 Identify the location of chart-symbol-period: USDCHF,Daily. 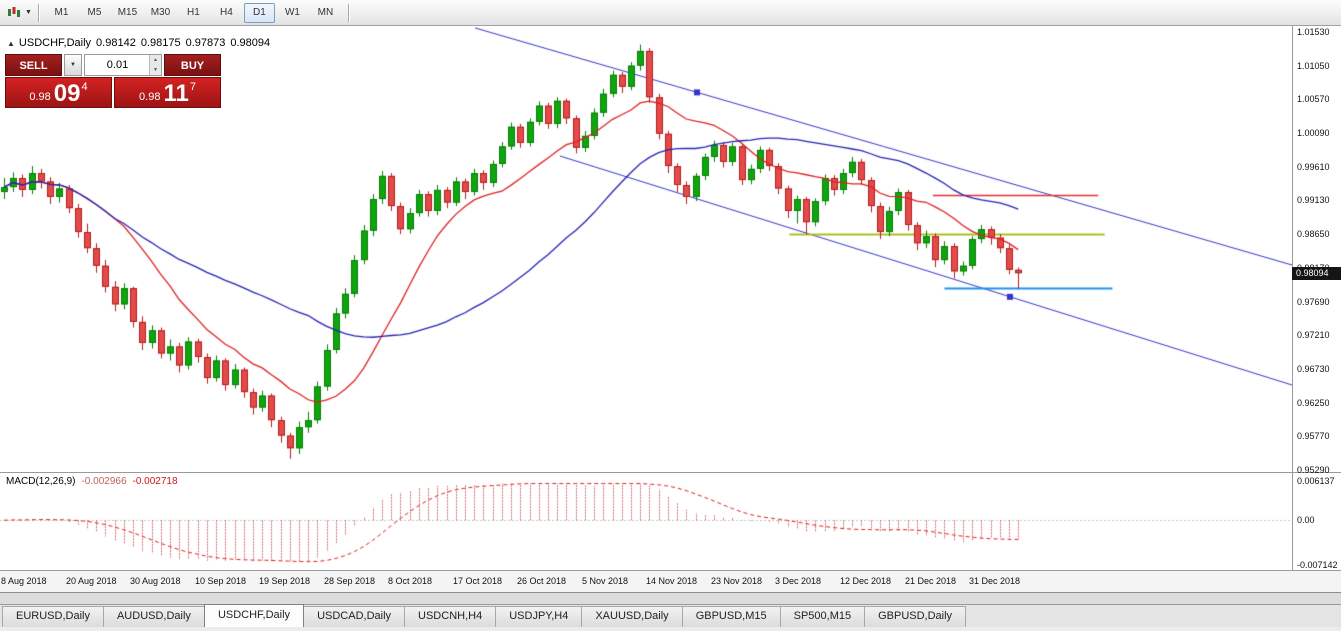
(55, 43).